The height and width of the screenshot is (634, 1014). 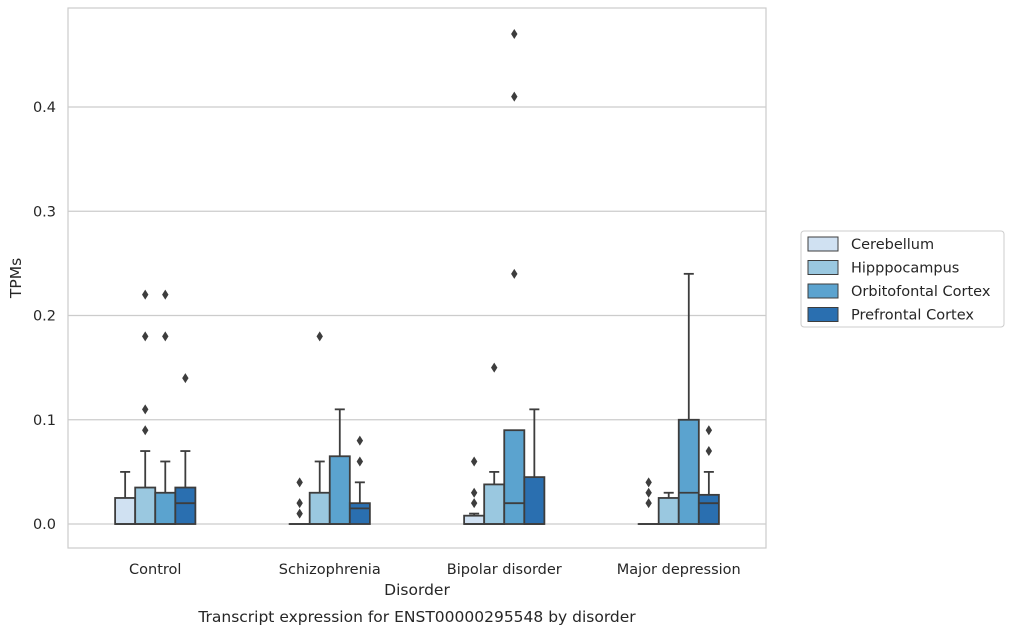 What do you see at coordinates (679, 570) in the screenshot?
I see `x-tick-label: Major depression` at bounding box center [679, 570].